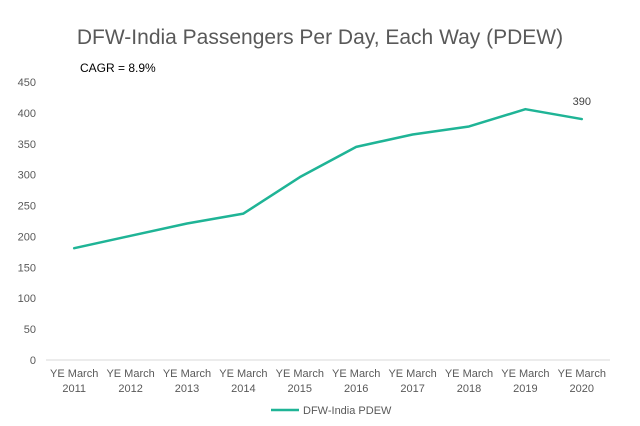  Describe the element at coordinates (525, 381) in the screenshot. I see `x-tick-label: YE March 2019` at that location.